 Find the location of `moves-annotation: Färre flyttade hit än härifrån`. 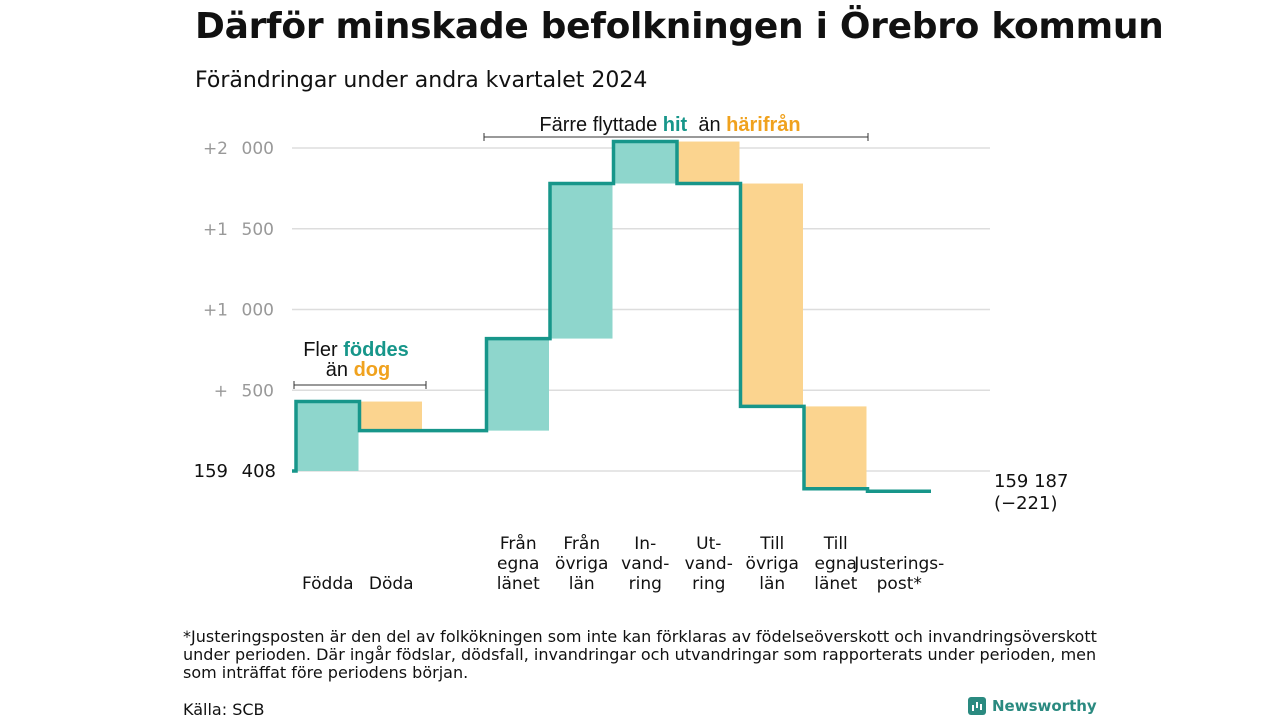

moves-annotation: Färre flyttade hit än härifrån is located at coordinates (669, 124).